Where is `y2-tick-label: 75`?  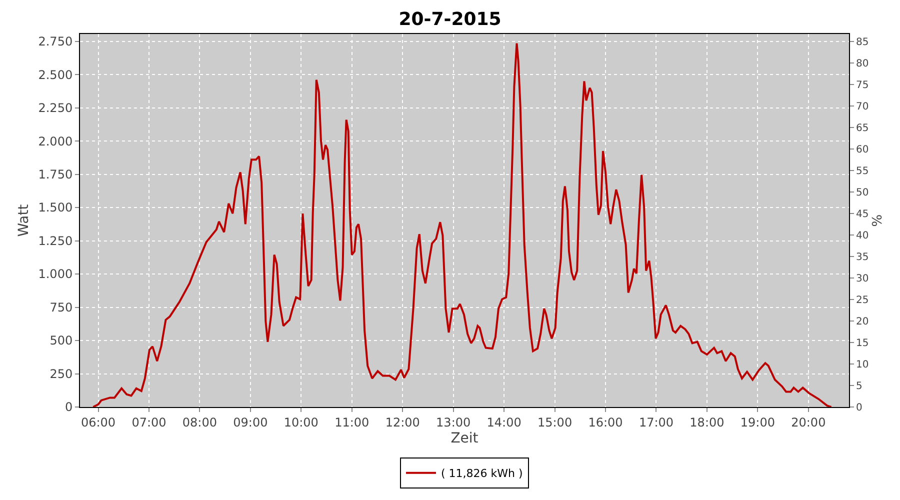
y2-tick-label: 75 is located at coordinates (862, 86).